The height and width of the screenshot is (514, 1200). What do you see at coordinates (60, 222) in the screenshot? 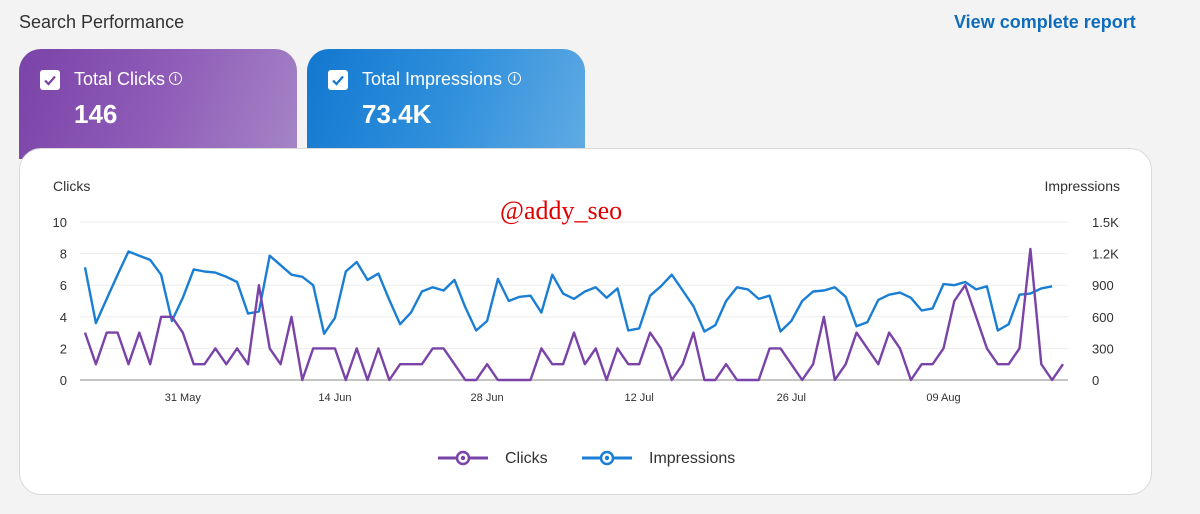
I see `left-tick-label: 10` at bounding box center [60, 222].